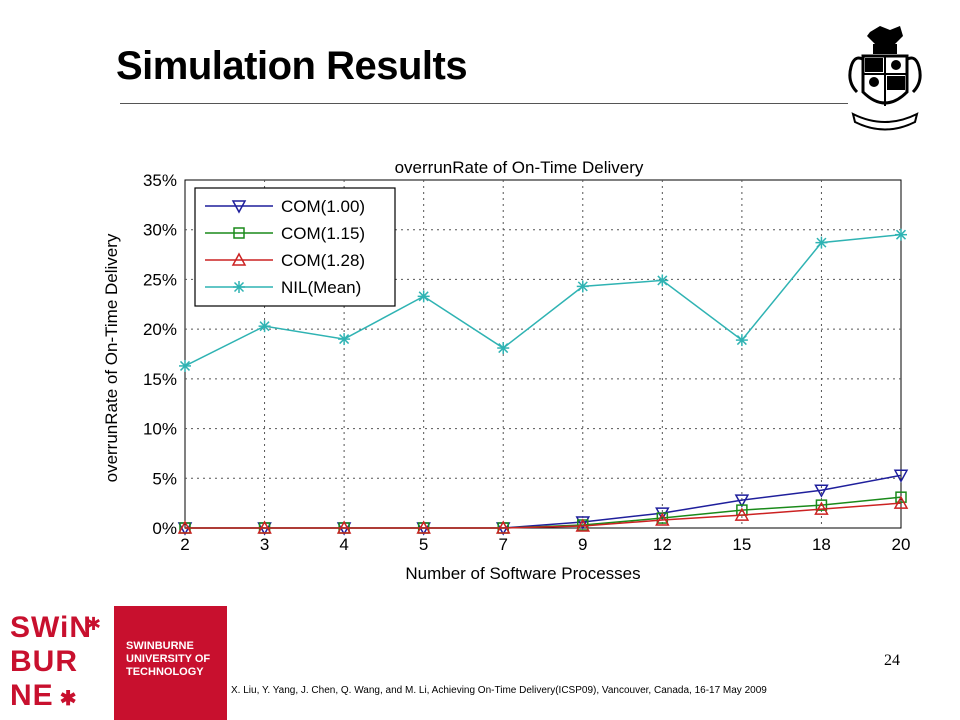 The image size is (960, 720). Describe the element at coordinates (323, 206) in the screenshot. I see `legend-label: COM(1.00)` at that location.